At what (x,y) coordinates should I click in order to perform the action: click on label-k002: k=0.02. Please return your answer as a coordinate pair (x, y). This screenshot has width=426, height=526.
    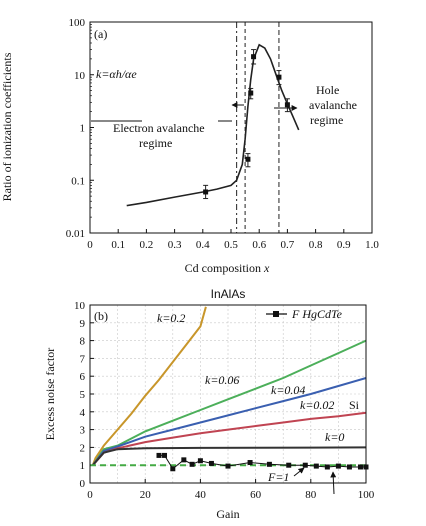
    Looking at the image, I should click on (317, 405).